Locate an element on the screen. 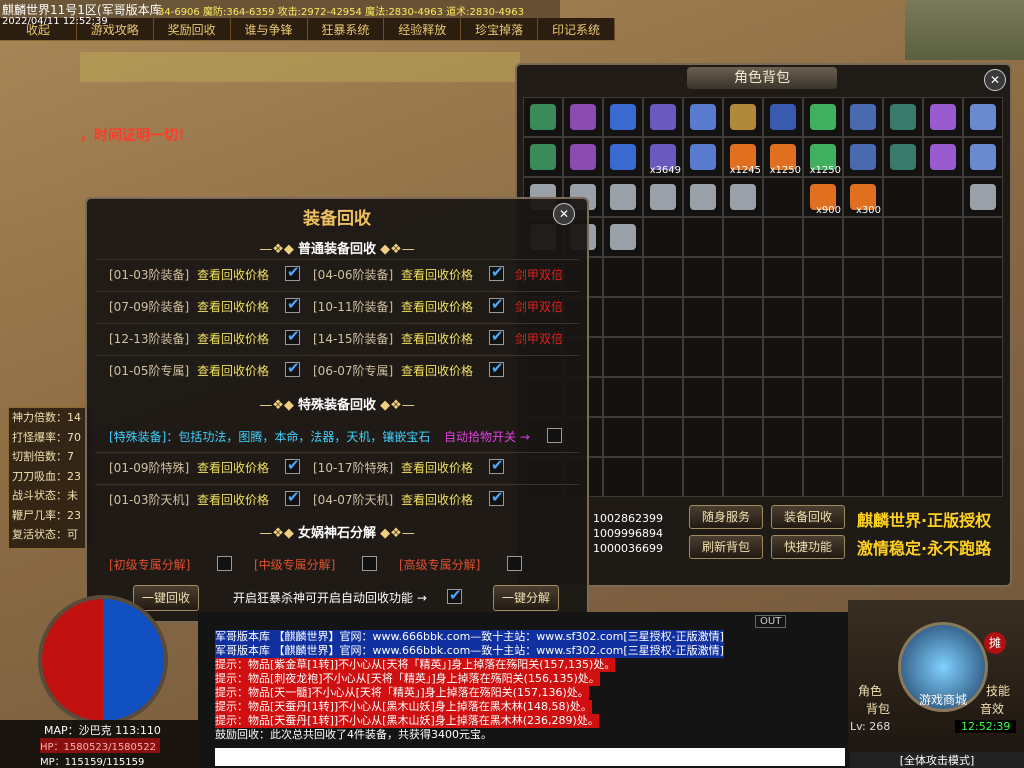 The width and height of the screenshot is (1024, 768). bag-slot: x1245 is located at coordinates (743, 157).